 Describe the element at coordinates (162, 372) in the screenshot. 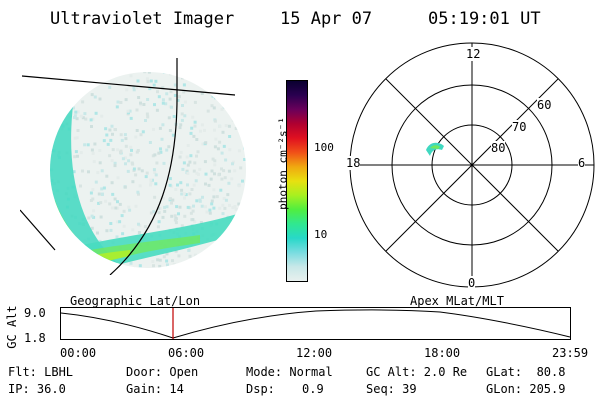

I see `info-door: Door: Open` at that location.